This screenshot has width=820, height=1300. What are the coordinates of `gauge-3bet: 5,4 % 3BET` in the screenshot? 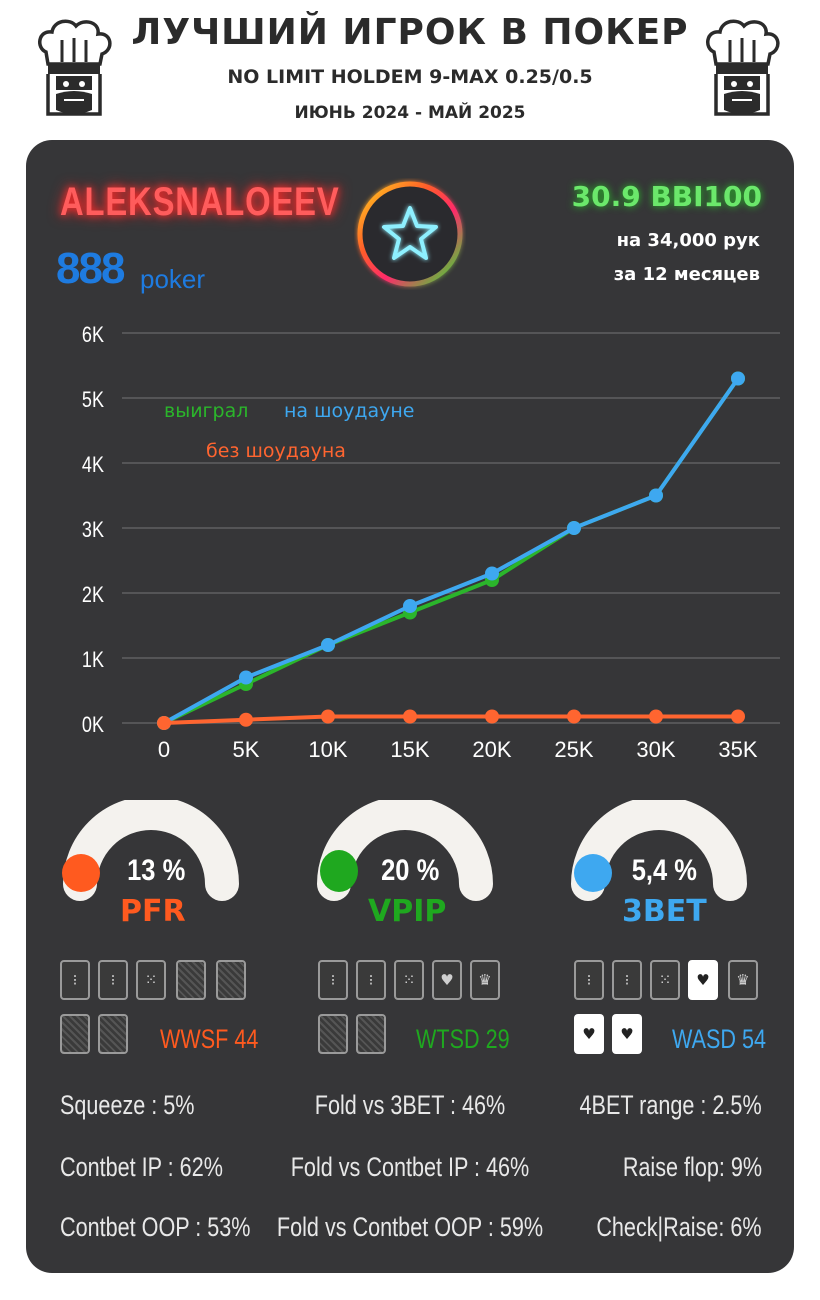 It's located at (659, 870).